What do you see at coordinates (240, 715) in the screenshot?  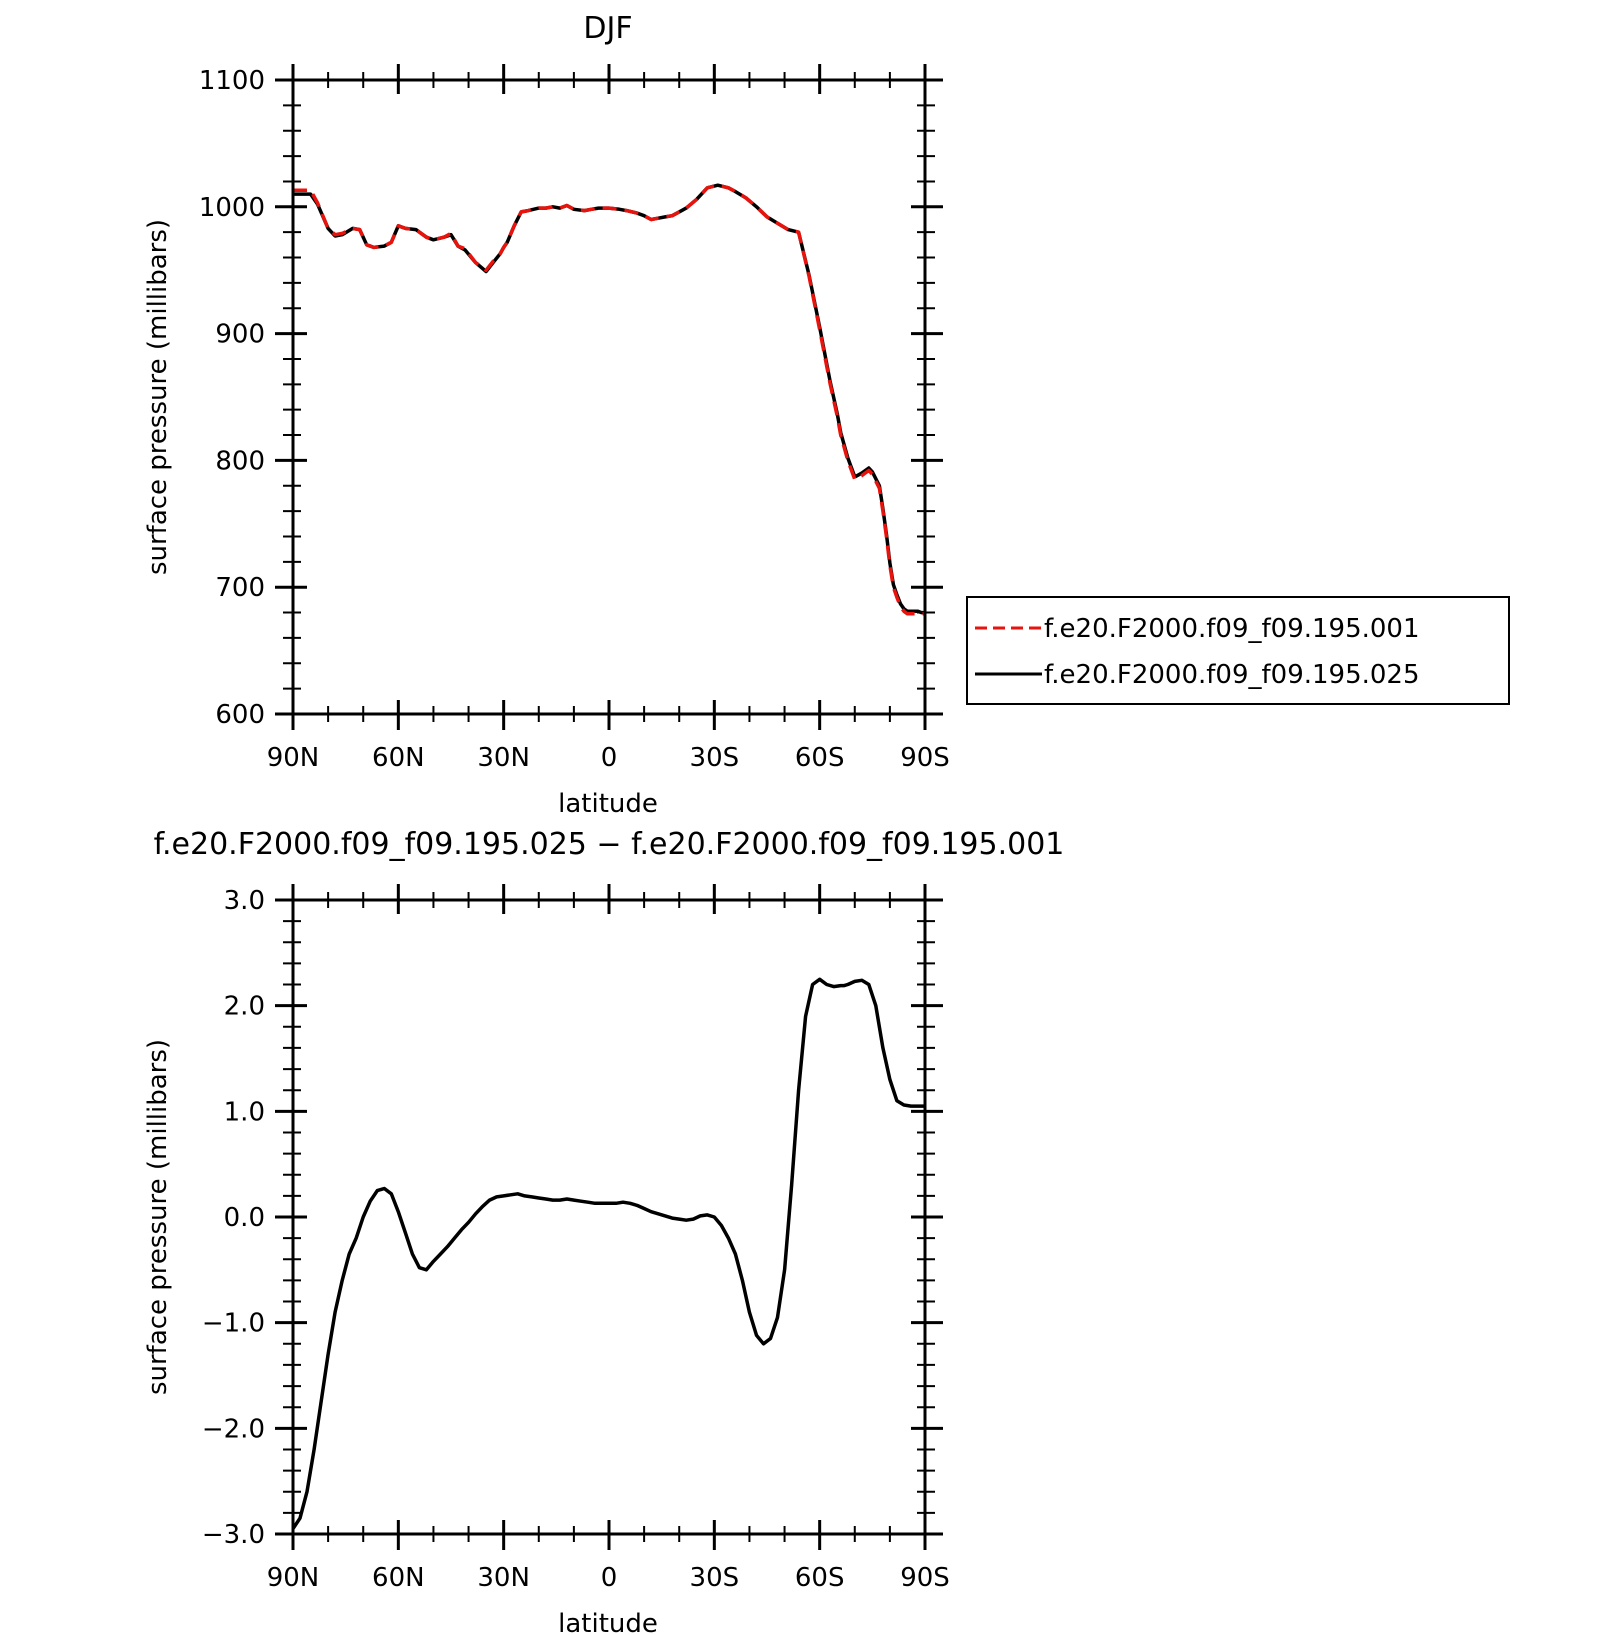 I see `y-tick-label: 600` at bounding box center [240, 715].